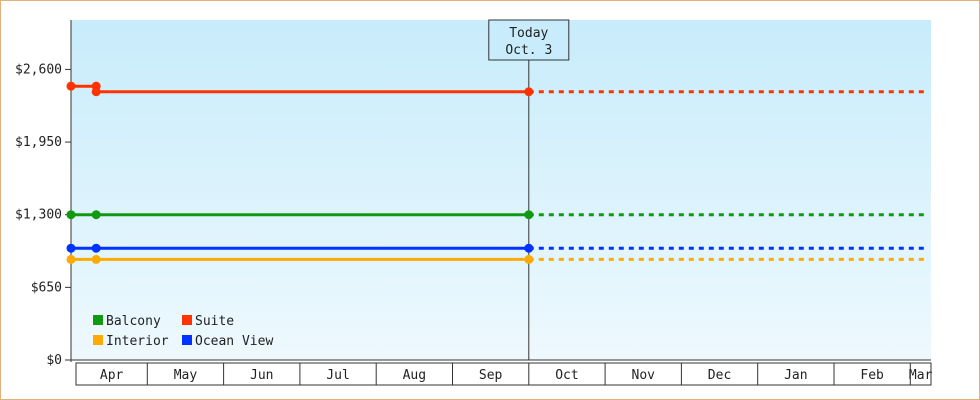 The height and width of the screenshot is (400, 980). Describe the element at coordinates (38, 215) in the screenshot. I see `y-tick-label: $1,300` at that location.